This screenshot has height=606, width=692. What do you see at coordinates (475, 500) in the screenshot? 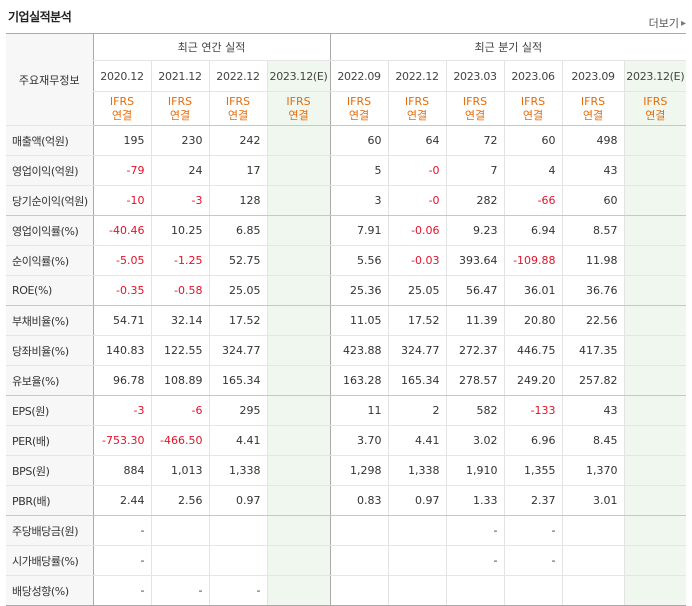
I see `value-cell: 1.33` at bounding box center [475, 500].